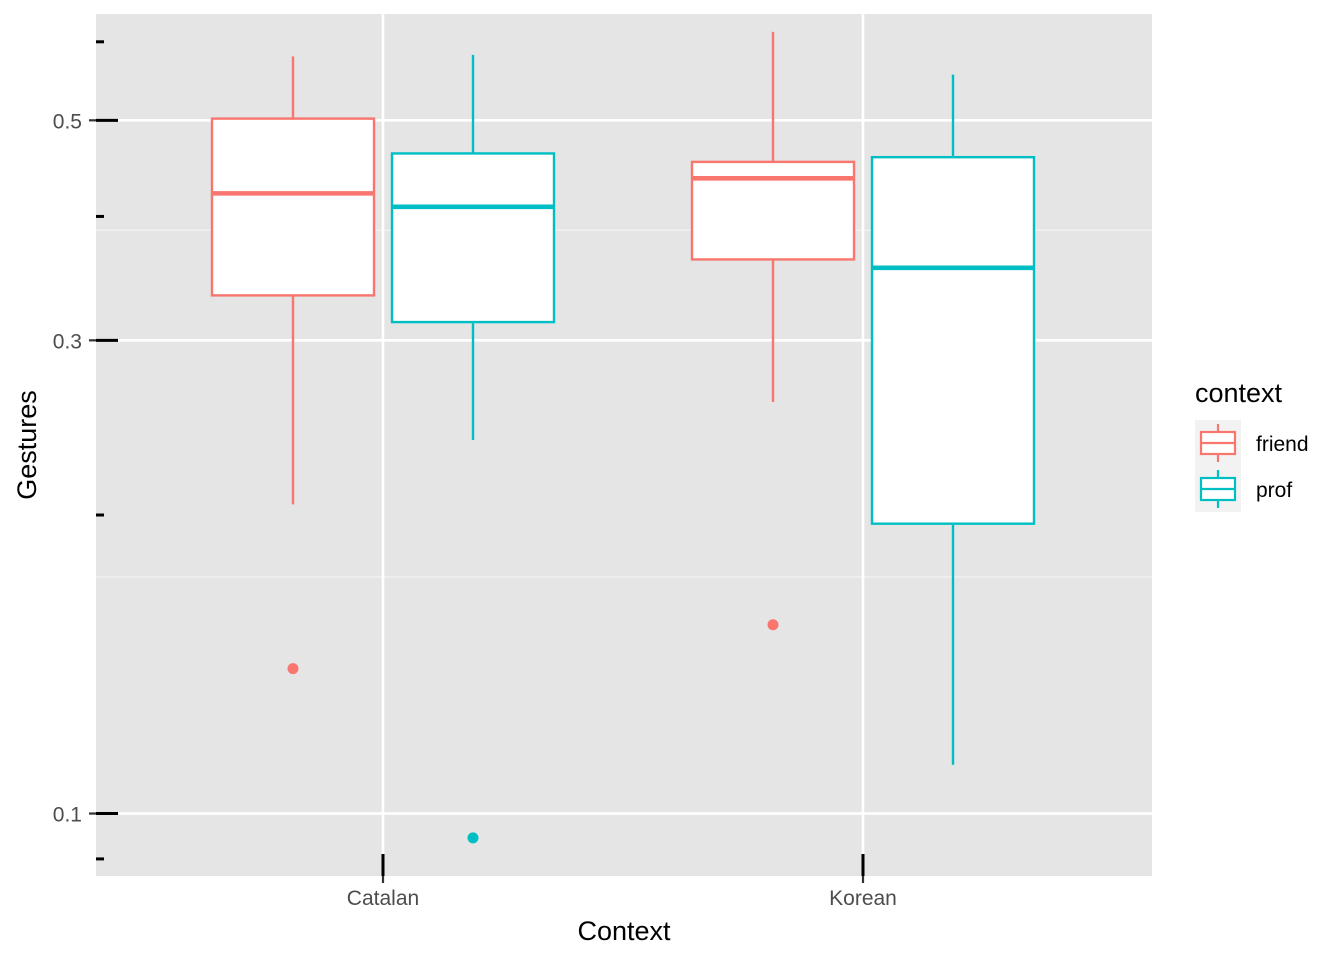 This screenshot has height=960, width=1344. Describe the element at coordinates (622, 882) in the screenshot. I see `x-axis: Catalan Korean` at that location.